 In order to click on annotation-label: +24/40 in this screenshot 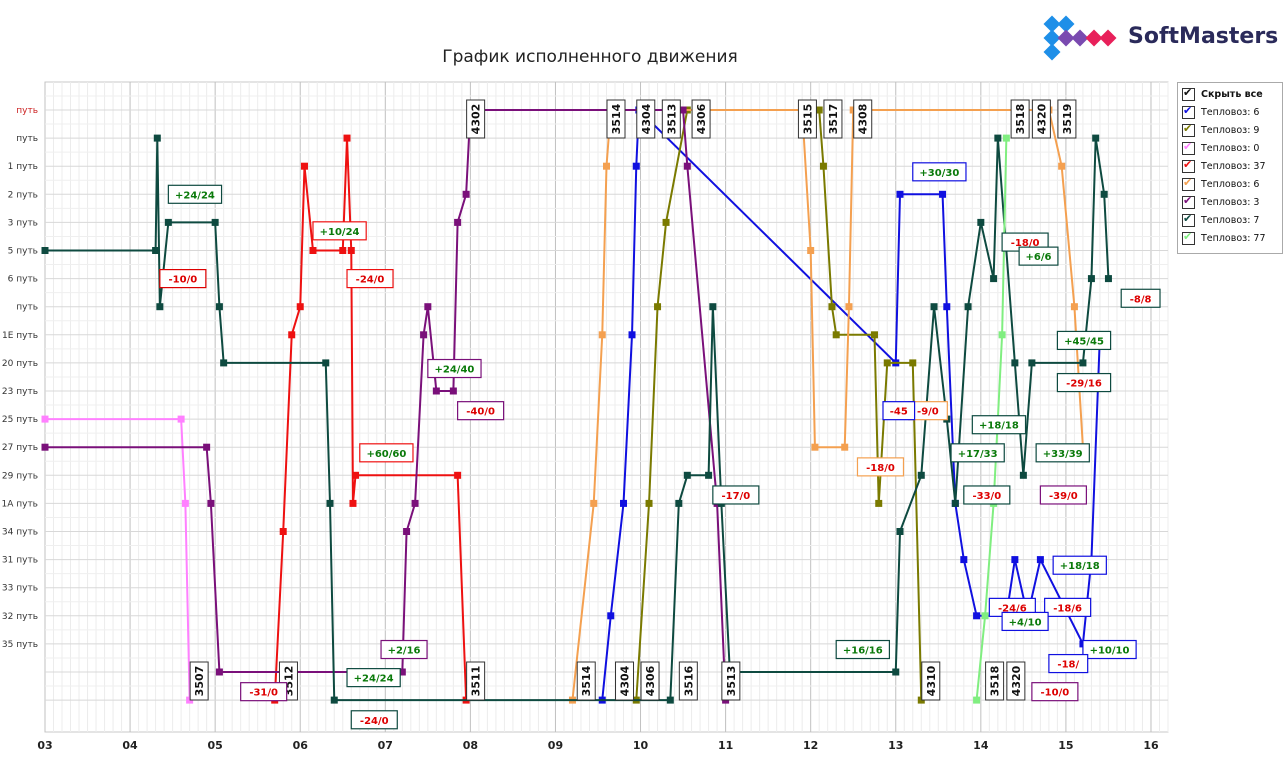, I will do `click(455, 370)`.